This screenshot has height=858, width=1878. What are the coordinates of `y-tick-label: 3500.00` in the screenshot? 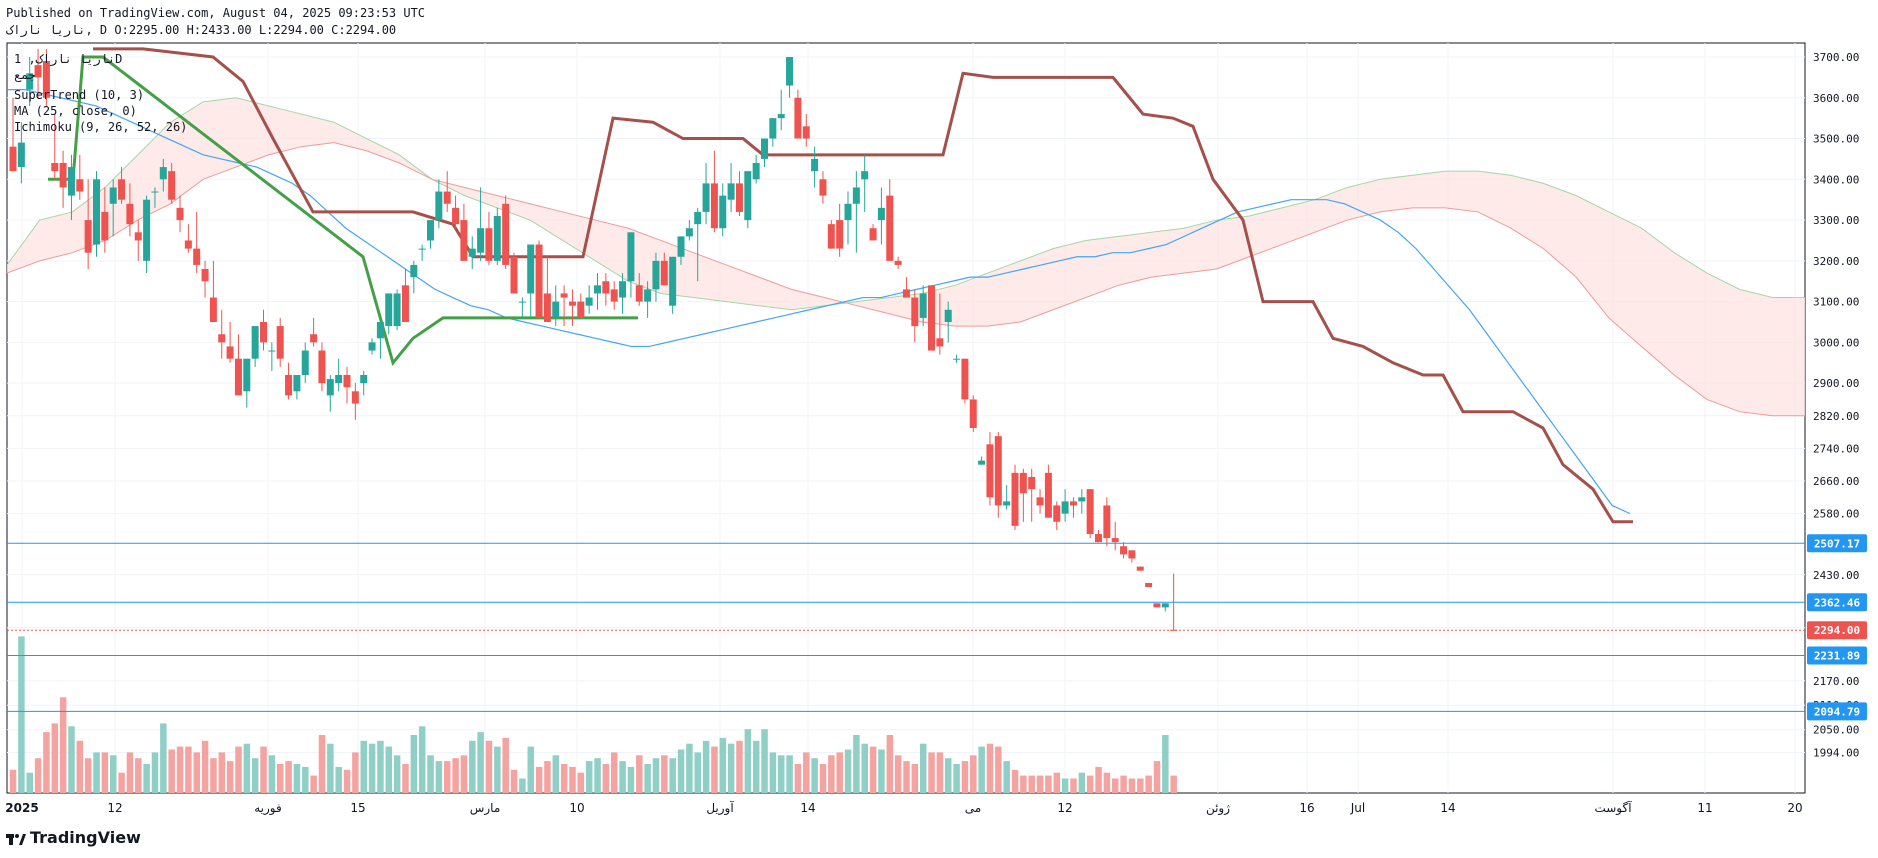 It's located at (1836, 139).